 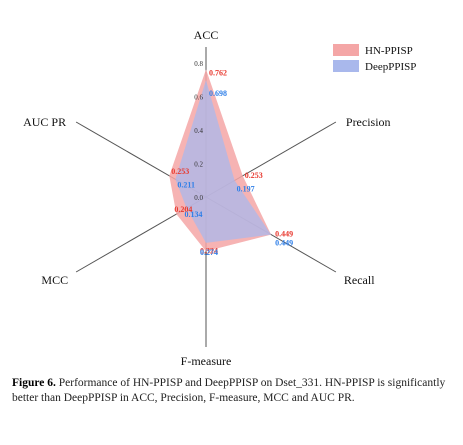 I want to click on tick-label: 0.2, so click(x=198, y=165).